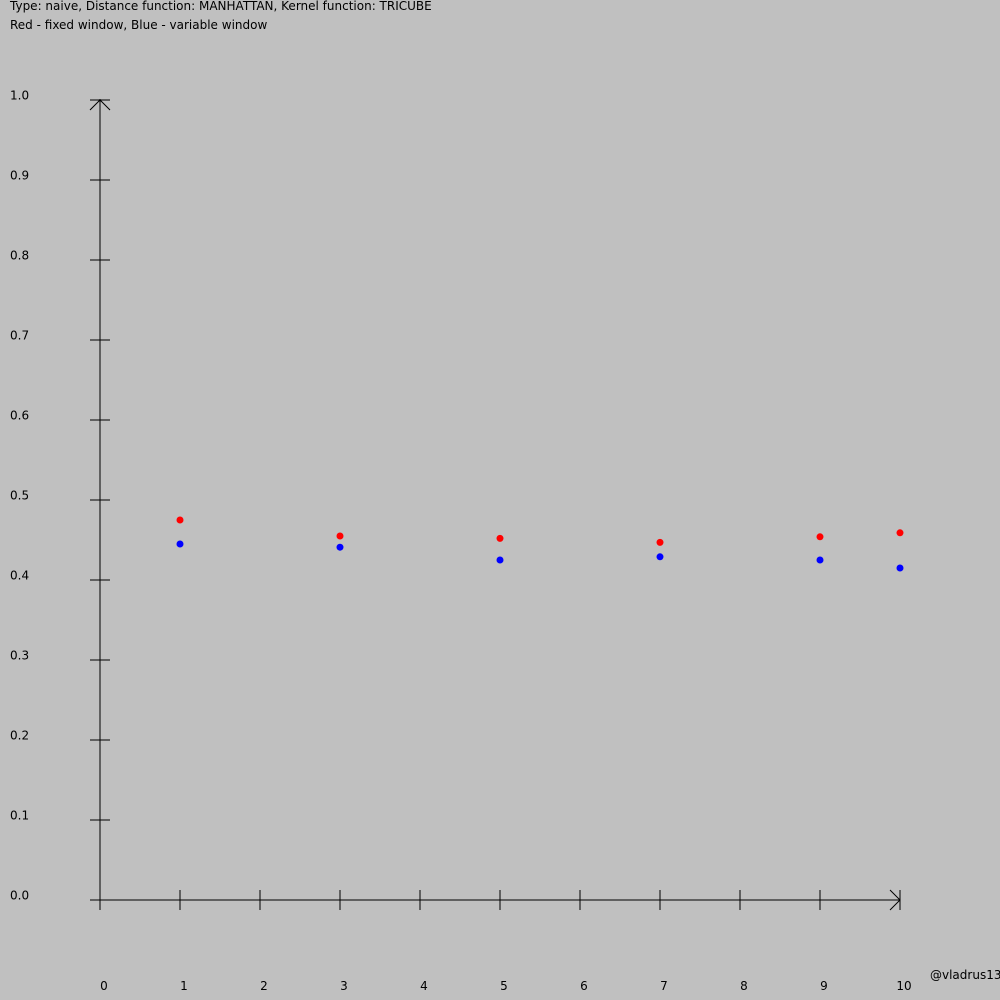 The height and width of the screenshot is (1000, 1000). What do you see at coordinates (104, 986) in the screenshot?
I see `x-tick-label: 0` at bounding box center [104, 986].